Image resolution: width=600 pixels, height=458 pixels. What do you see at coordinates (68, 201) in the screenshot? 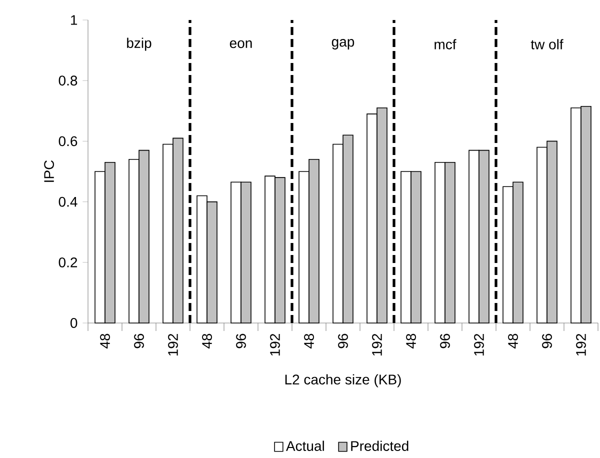
I see `y-tick-label: 0.4` at bounding box center [68, 201].